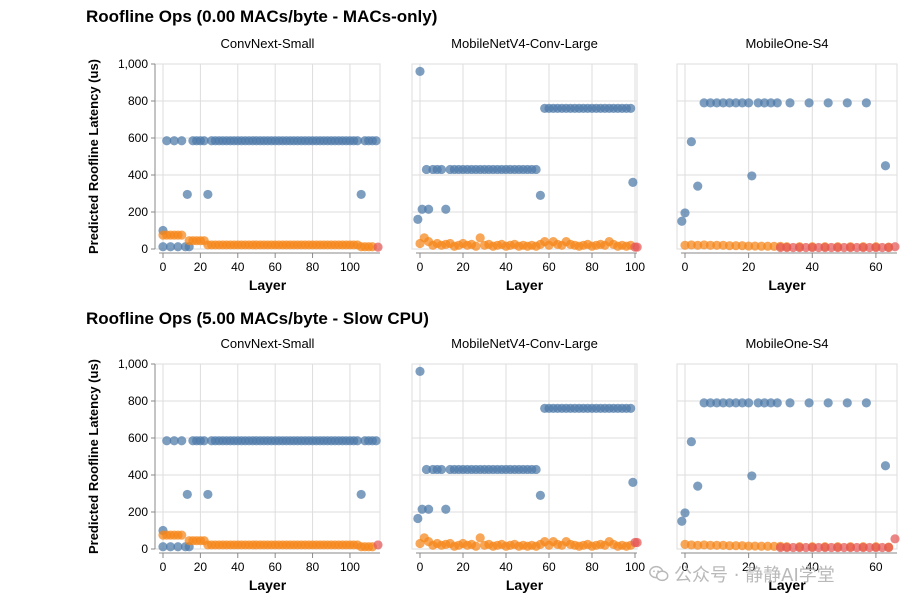 Image resolution: width=915 pixels, height=608 pixels. What do you see at coordinates (549, 267) in the screenshot?
I see `x-tick-label: 60` at bounding box center [549, 267].